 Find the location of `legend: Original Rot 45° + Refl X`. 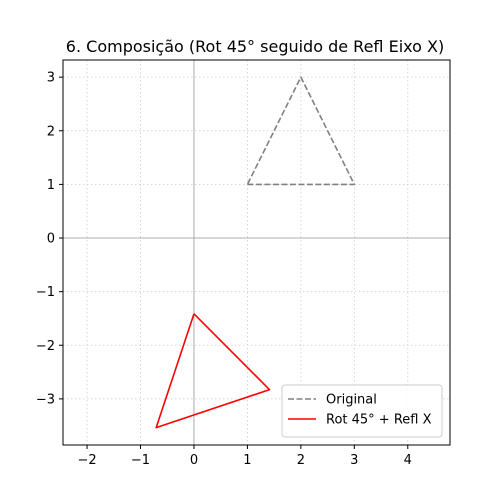

legend: Original Rot 45° + Refl X is located at coordinates (362, 411).